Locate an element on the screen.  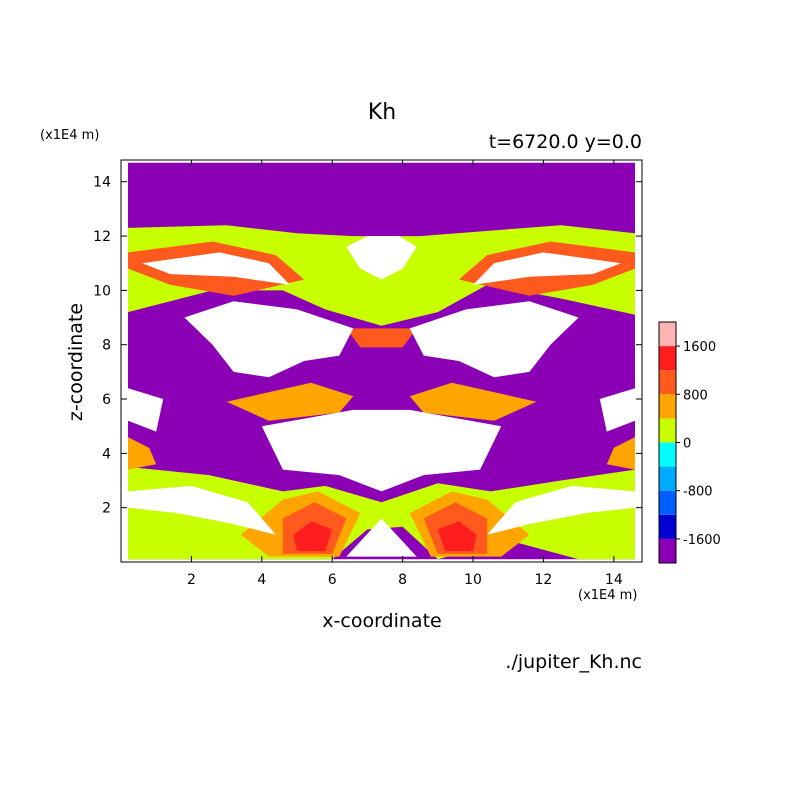
source-file-label: ./jupiter_Kh.nc is located at coordinates (573, 662).